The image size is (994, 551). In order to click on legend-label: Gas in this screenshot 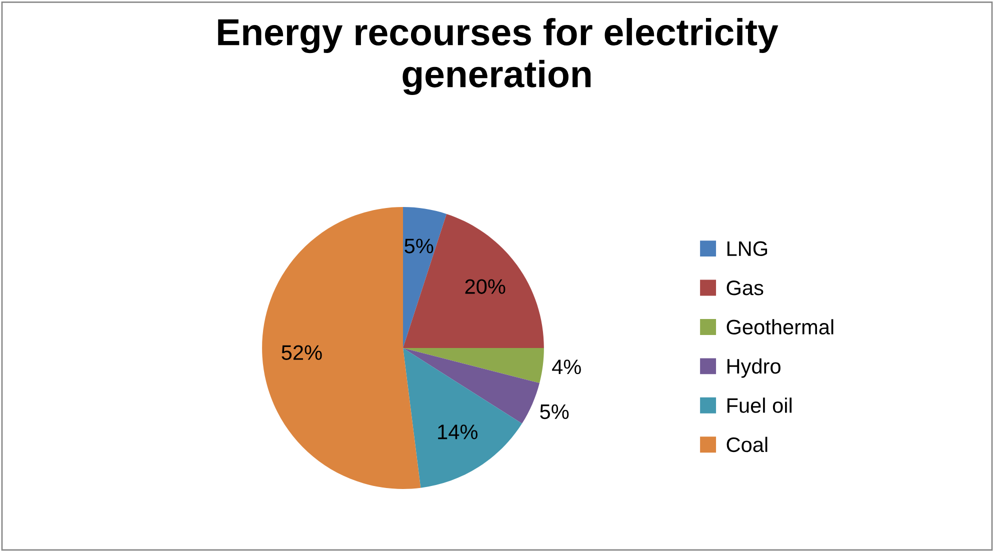, I will do `click(745, 288)`.